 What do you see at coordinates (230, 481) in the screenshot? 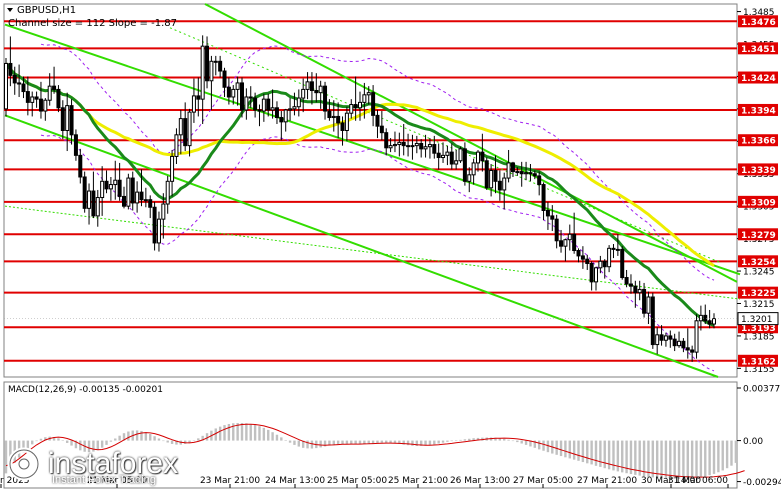
I see `time-tick-label: 23 Mar 21:00` at bounding box center [230, 481].